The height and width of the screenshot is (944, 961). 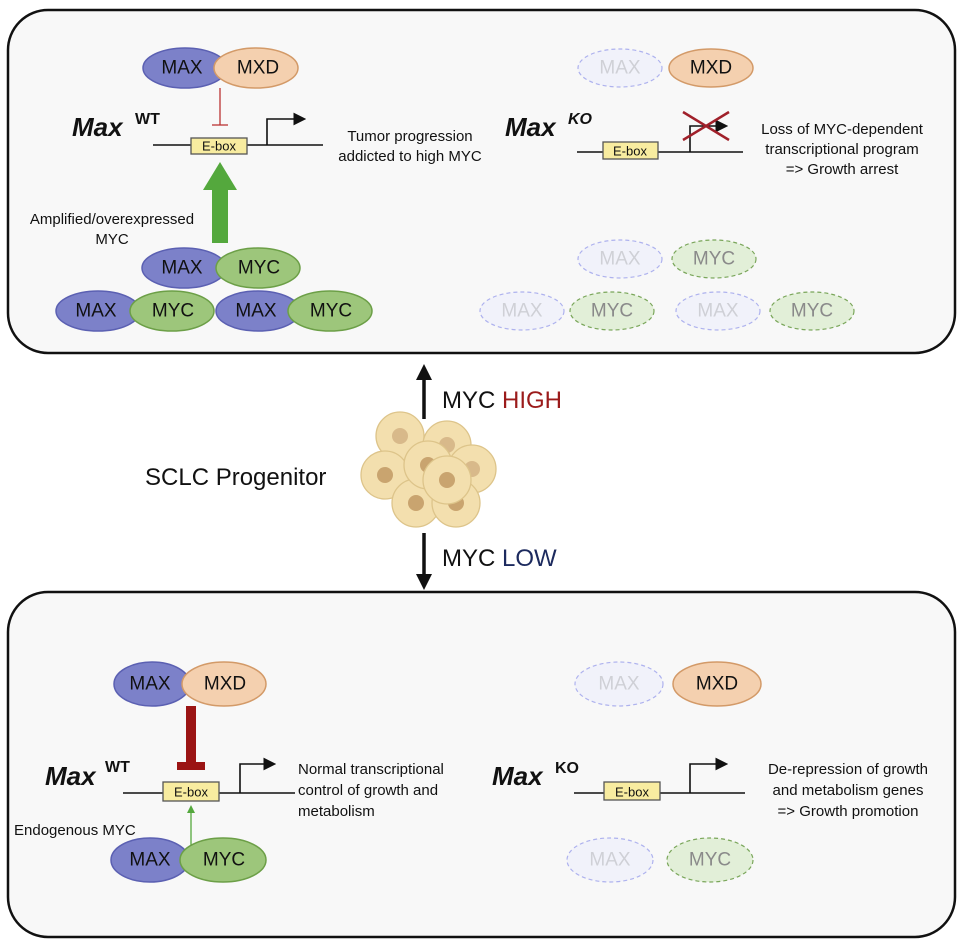 What do you see at coordinates (848, 769) in the screenshot?
I see `ko-outcome-line: De-repression of growth` at bounding box center [848, 769].